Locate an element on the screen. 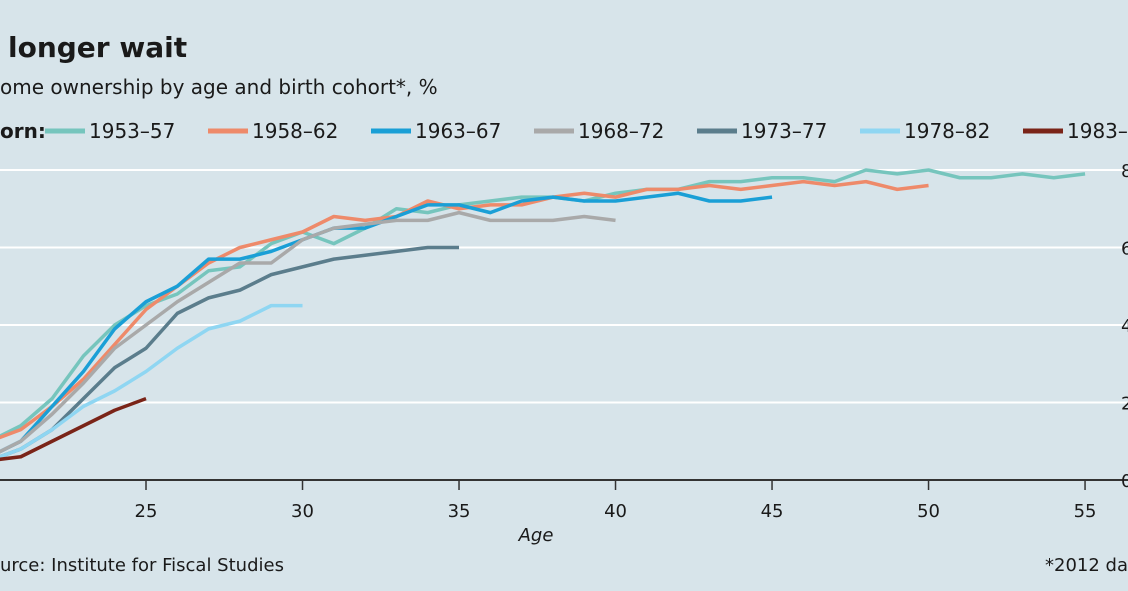  y-tick-label: 0 is located at coordinates (1124, 481).